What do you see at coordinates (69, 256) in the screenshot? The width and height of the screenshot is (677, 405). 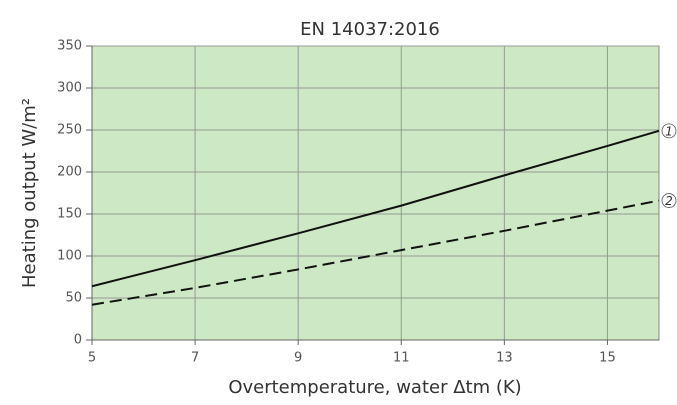 I see `y-tick-label: 100` at bounding box center [69, 256].